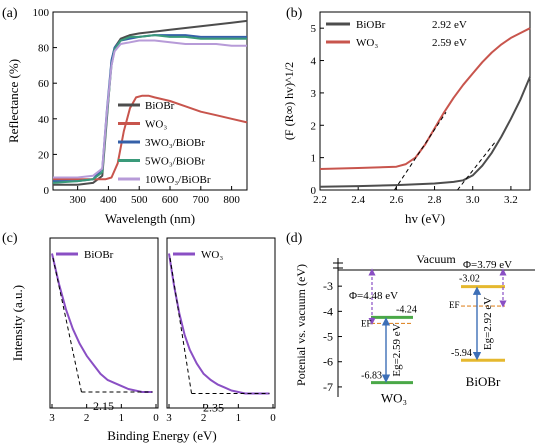 This screenshot has height=448, width=550. Describe the element at coordinates (394, 398) in the screenshot. I see `panel-d-material-name: WO₃` at that location.